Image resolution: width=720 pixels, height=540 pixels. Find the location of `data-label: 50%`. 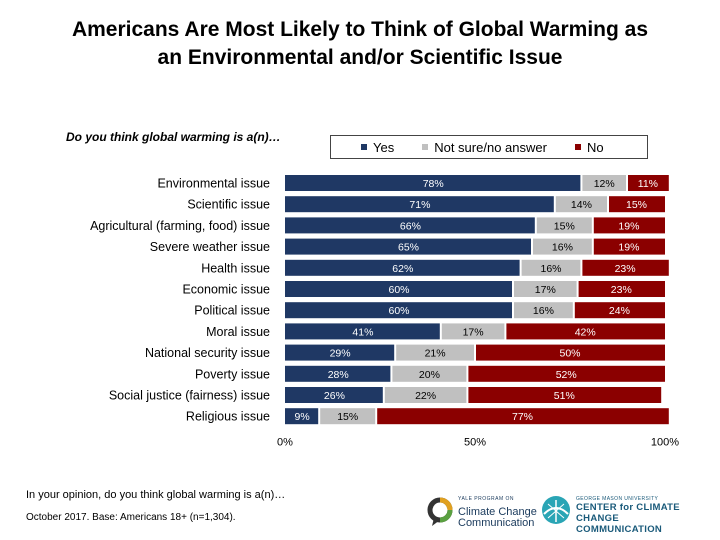

data-label: 50% is located at coordinates (569, 354).